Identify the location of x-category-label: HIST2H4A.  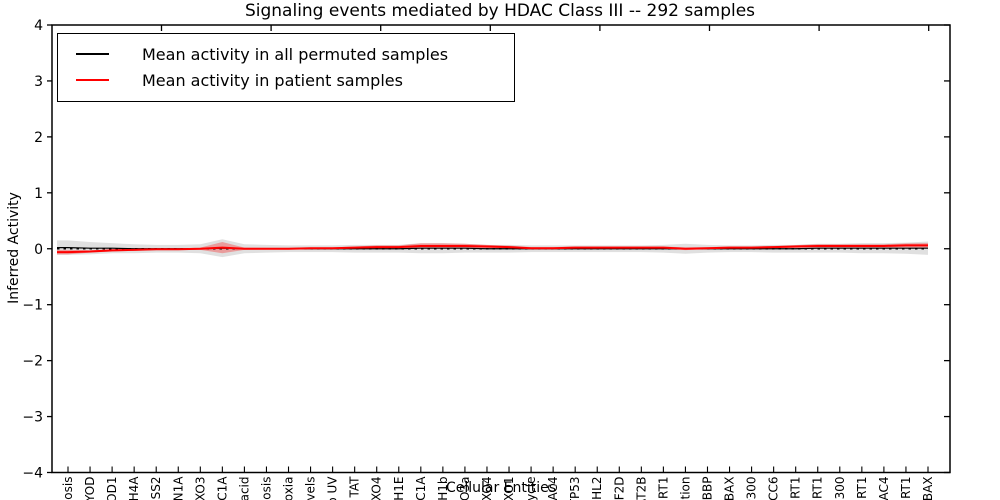
(134, 488).